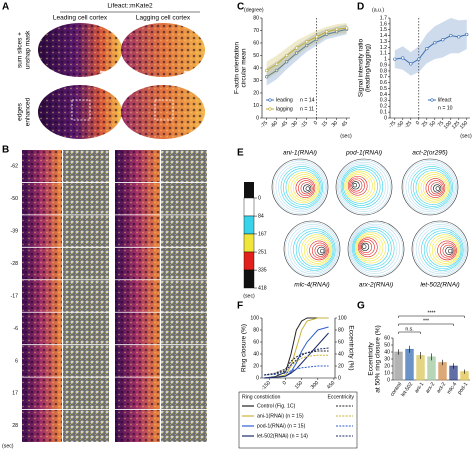  What do you see at coordinates (383, 101) in the screenshot?
I see `y-tick-label: 0.3` at bounding box center [383, 101].